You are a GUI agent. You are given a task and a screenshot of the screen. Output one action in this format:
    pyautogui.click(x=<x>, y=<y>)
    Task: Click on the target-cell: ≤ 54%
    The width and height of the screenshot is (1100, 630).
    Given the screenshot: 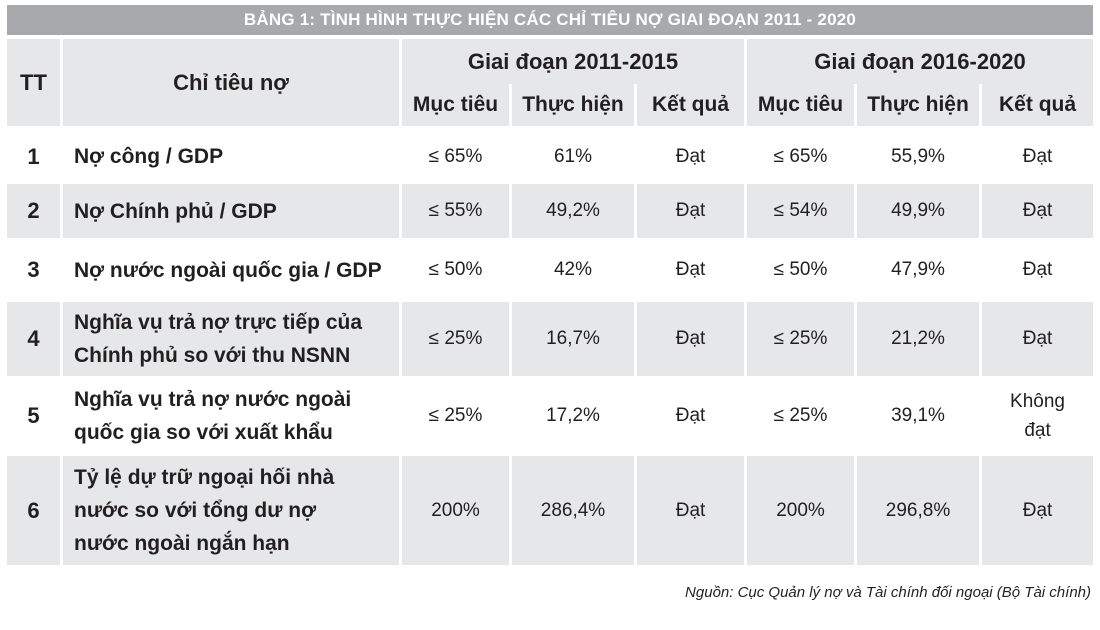 What is the action you would take?
    pyautogui.click(x=799, y=211)
    